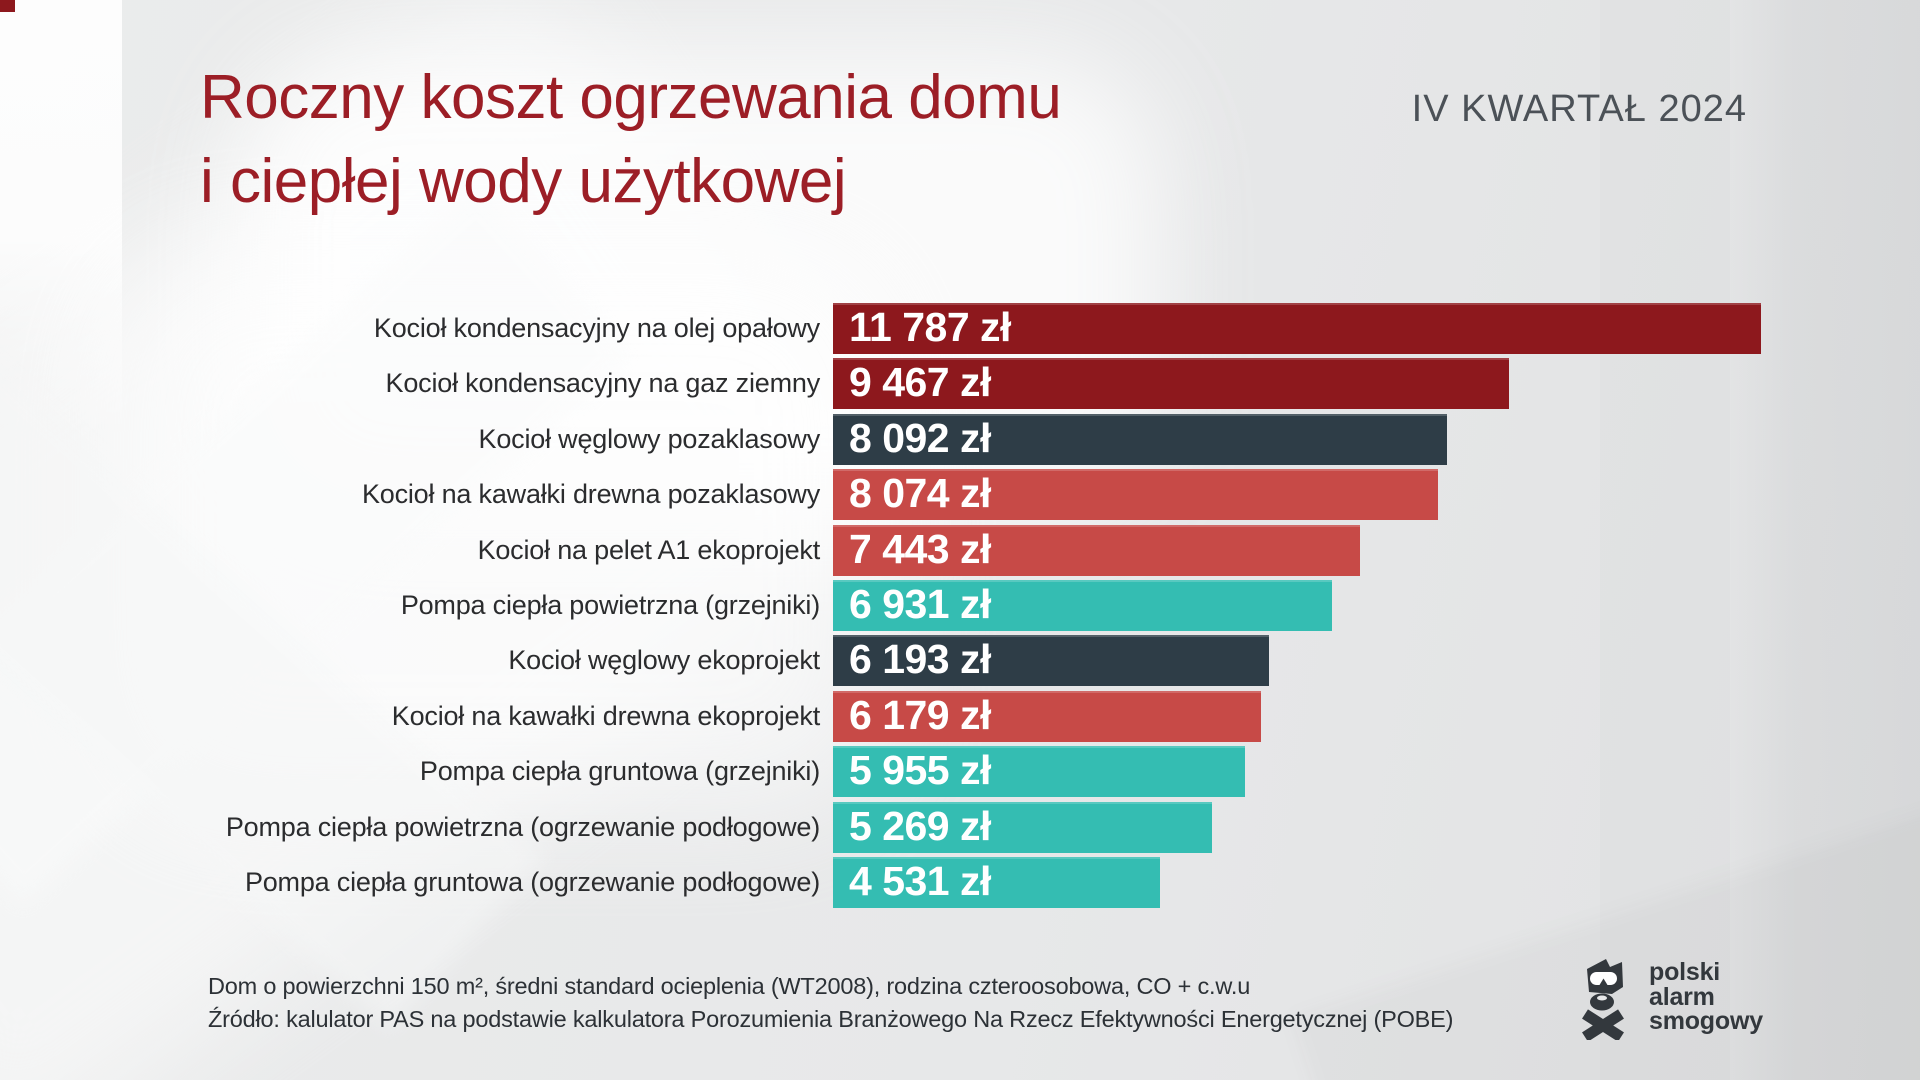  I want to click on bar-category-label: Pompa ciepła gruntowa (grzejniki), so click(619, 771).